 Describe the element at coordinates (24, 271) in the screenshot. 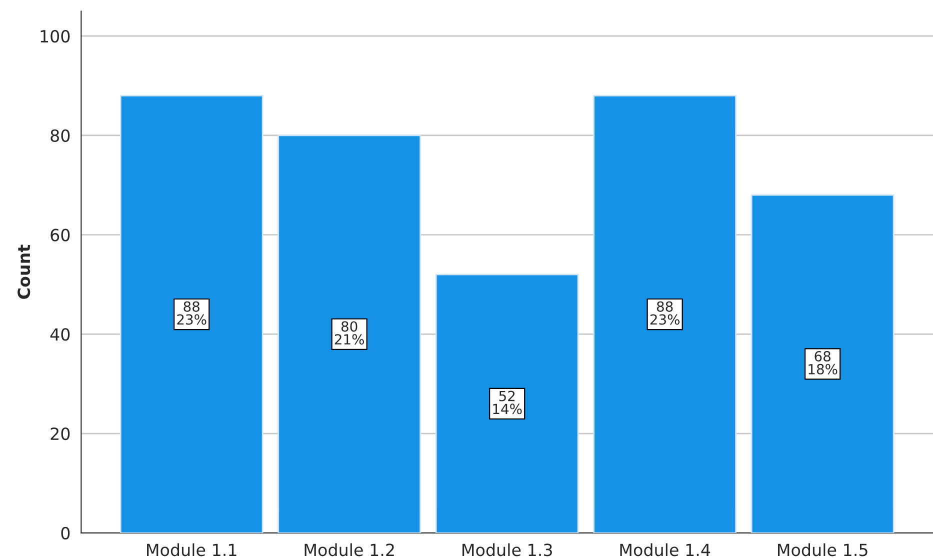

I see `y-axis-title: Count` at that location.